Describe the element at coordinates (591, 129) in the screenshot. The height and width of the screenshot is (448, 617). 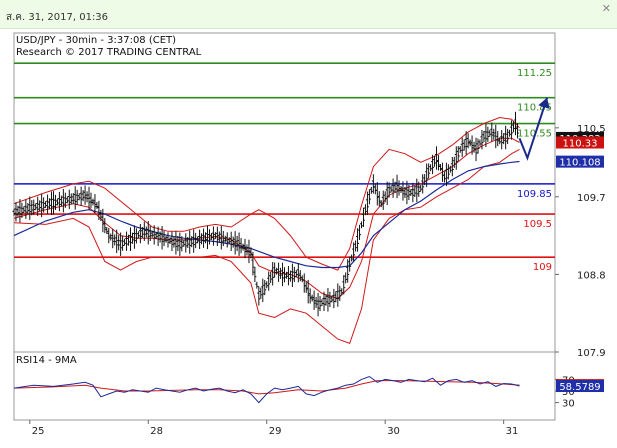
I see `y-tick-label-0: 110.5` at that location.